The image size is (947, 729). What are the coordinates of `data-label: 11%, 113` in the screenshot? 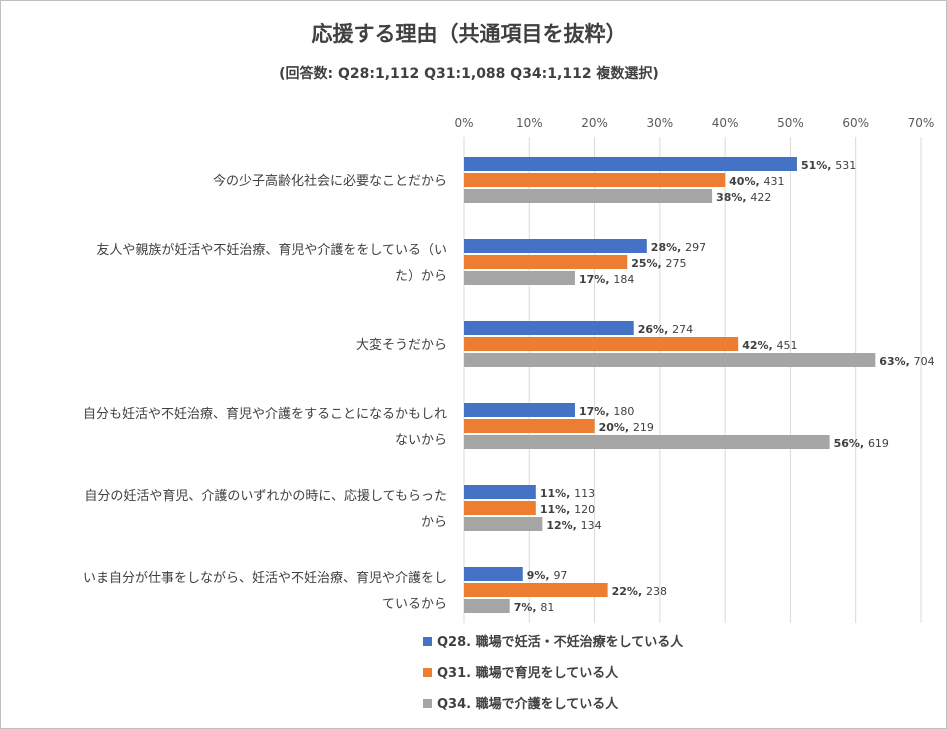 It's located at (567, 493).